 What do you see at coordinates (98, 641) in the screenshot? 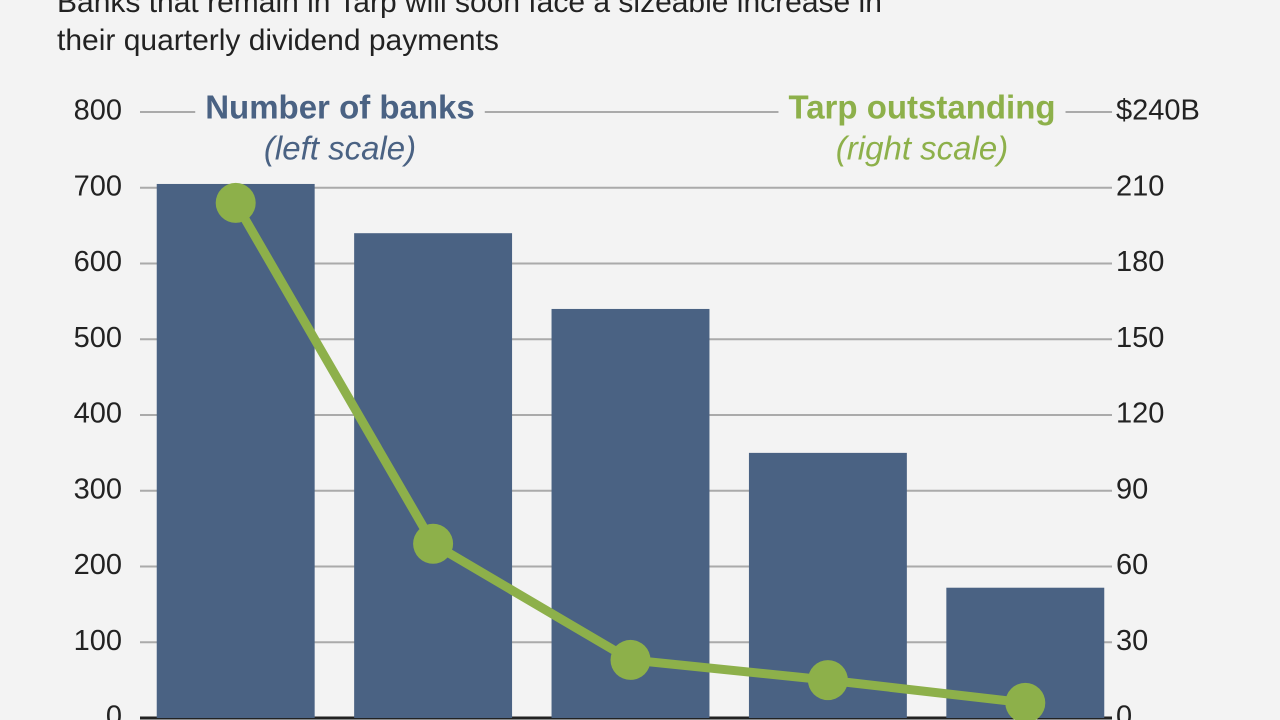
I see `y-tick-label: 100` at bounding box center [98, 641].